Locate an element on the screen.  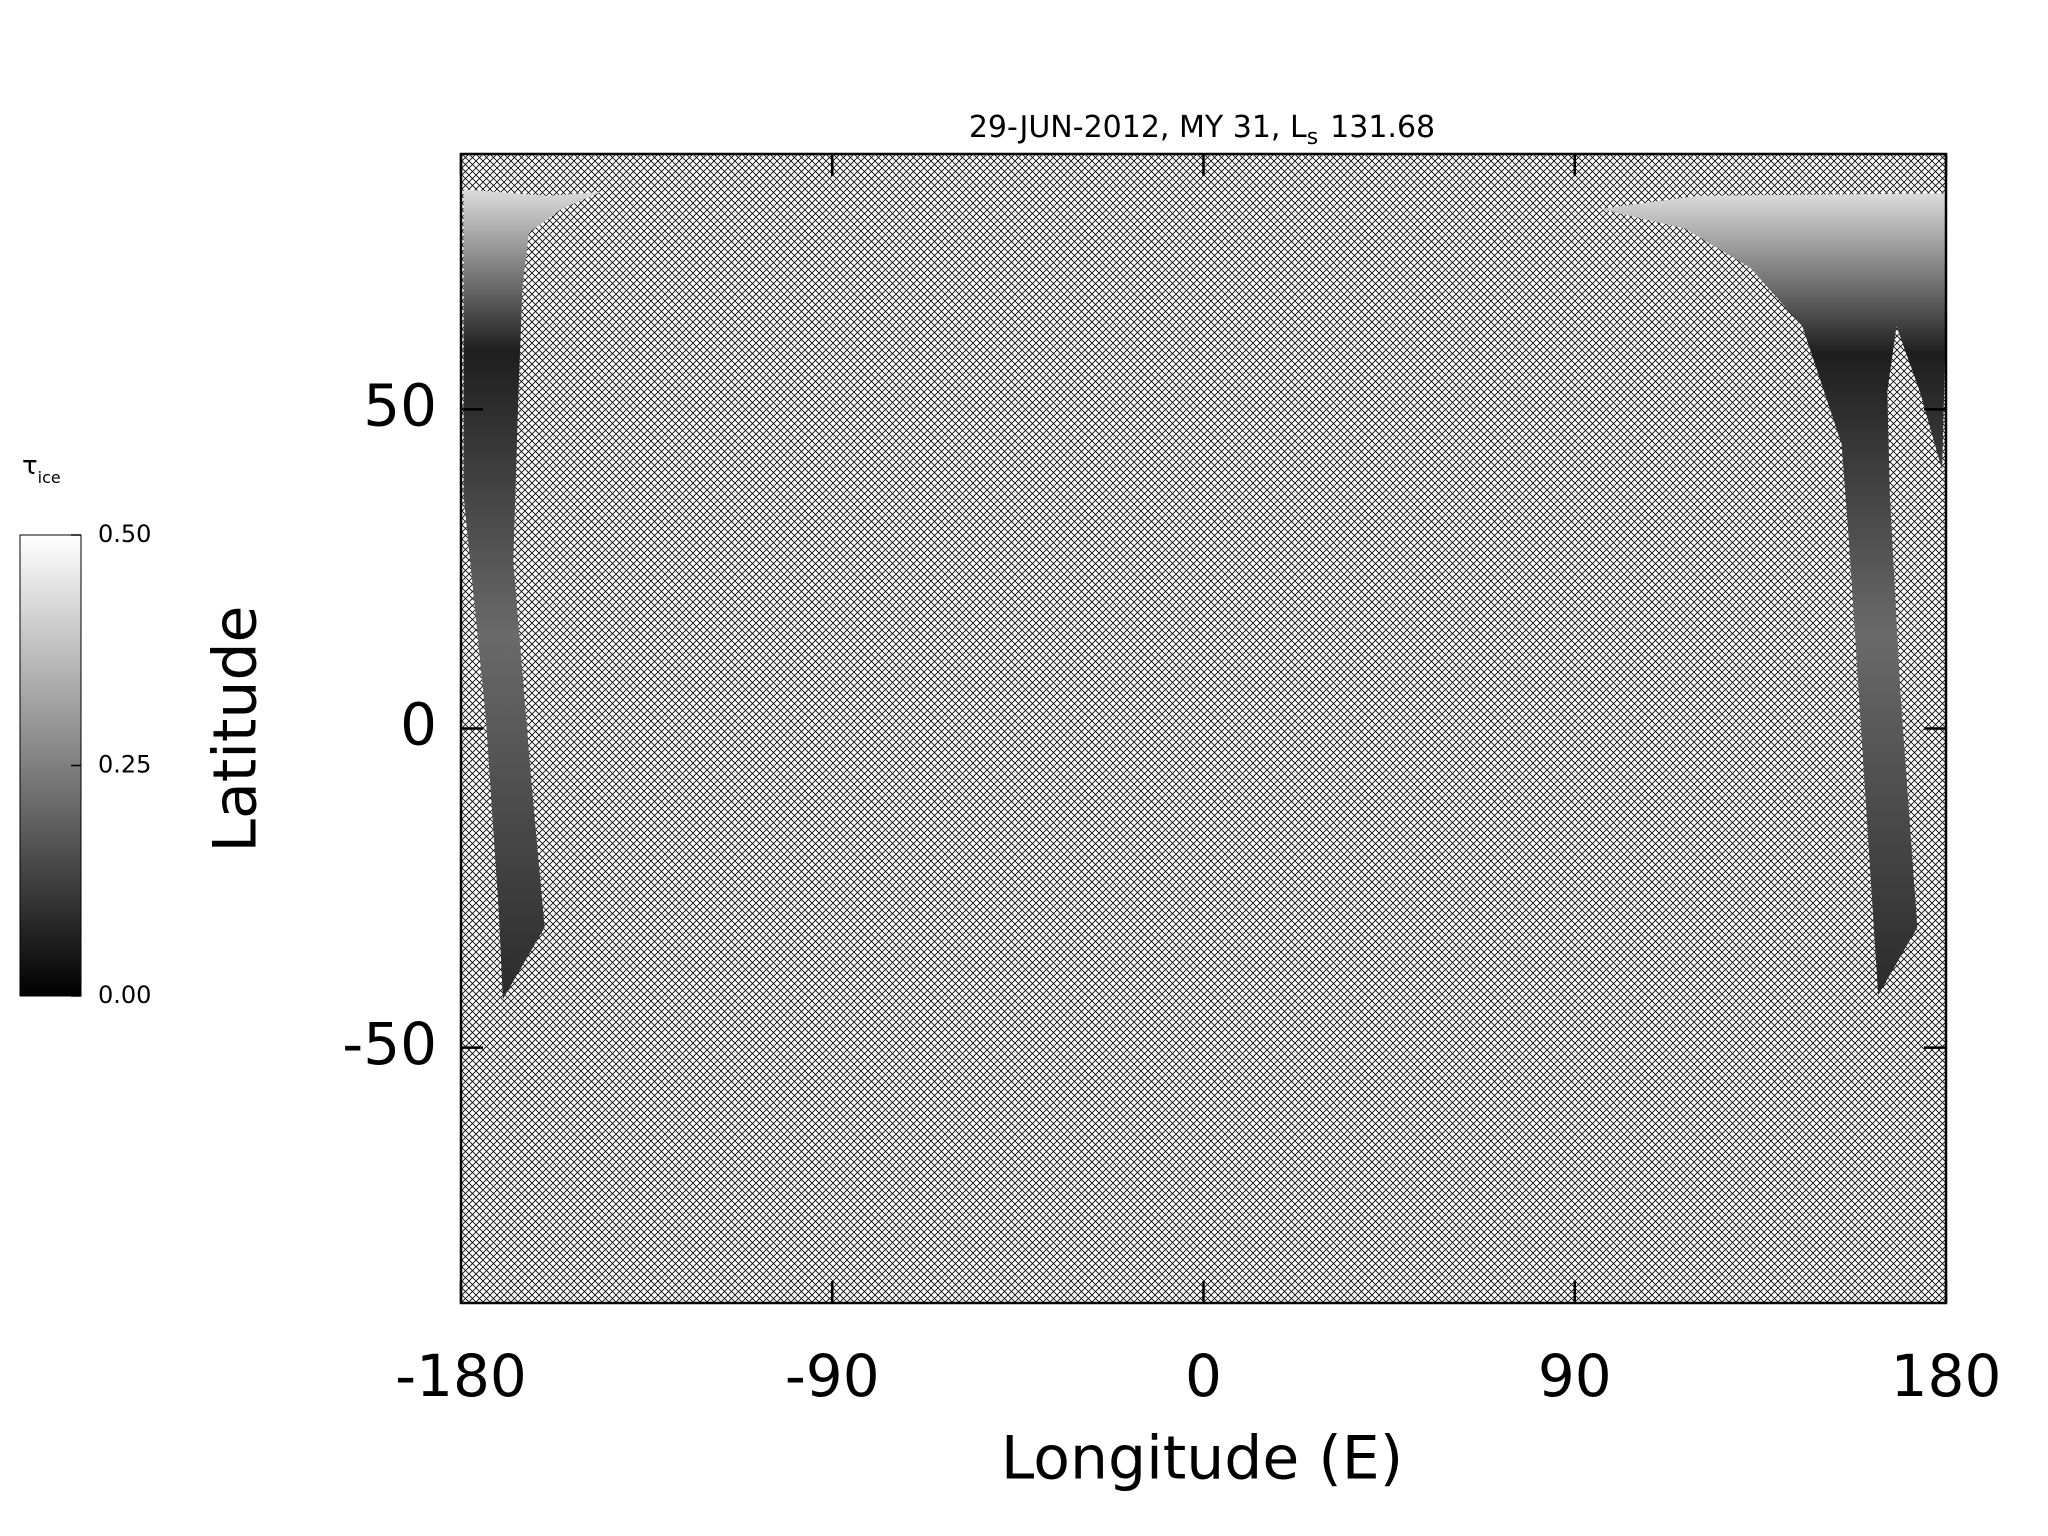
colorbar-label-subscript: ice is located at coordinates (49, 477).